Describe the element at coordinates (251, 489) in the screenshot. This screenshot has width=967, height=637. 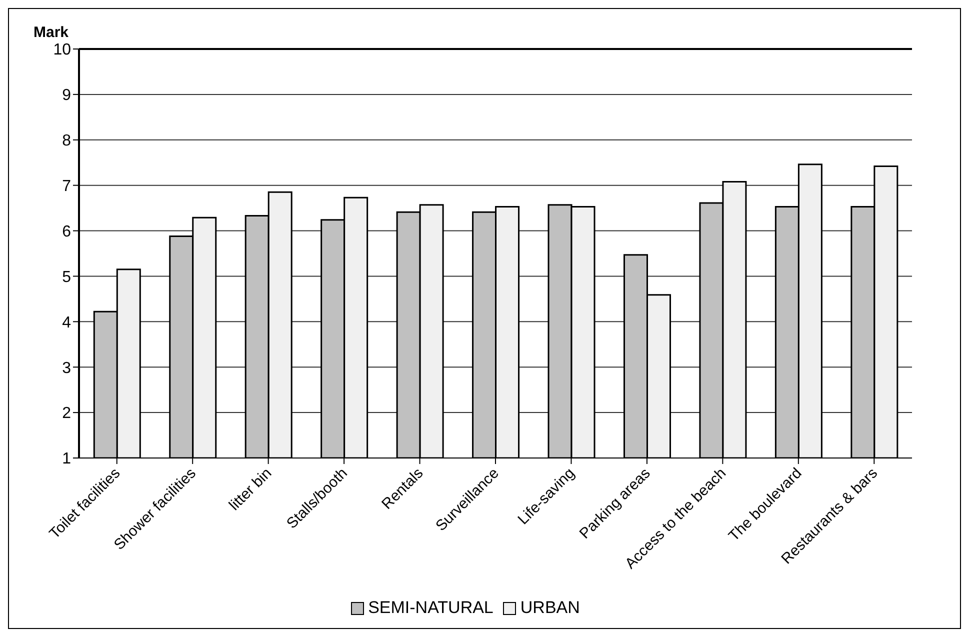
I see `x-tick-label: litter bin` at that location.